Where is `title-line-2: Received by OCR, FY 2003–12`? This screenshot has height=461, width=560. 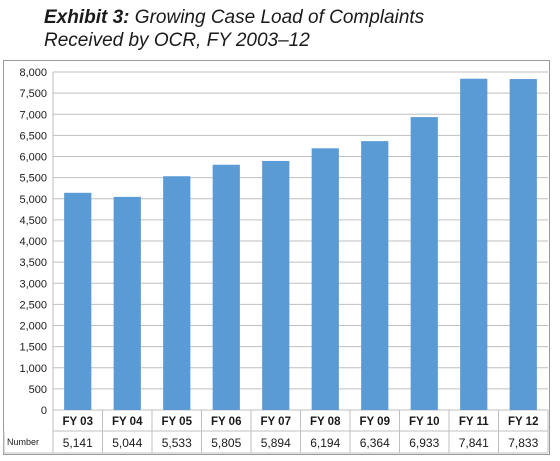
title-line-2: Received by OCR, FY 2003–12 is located at coordinates (177, 40).